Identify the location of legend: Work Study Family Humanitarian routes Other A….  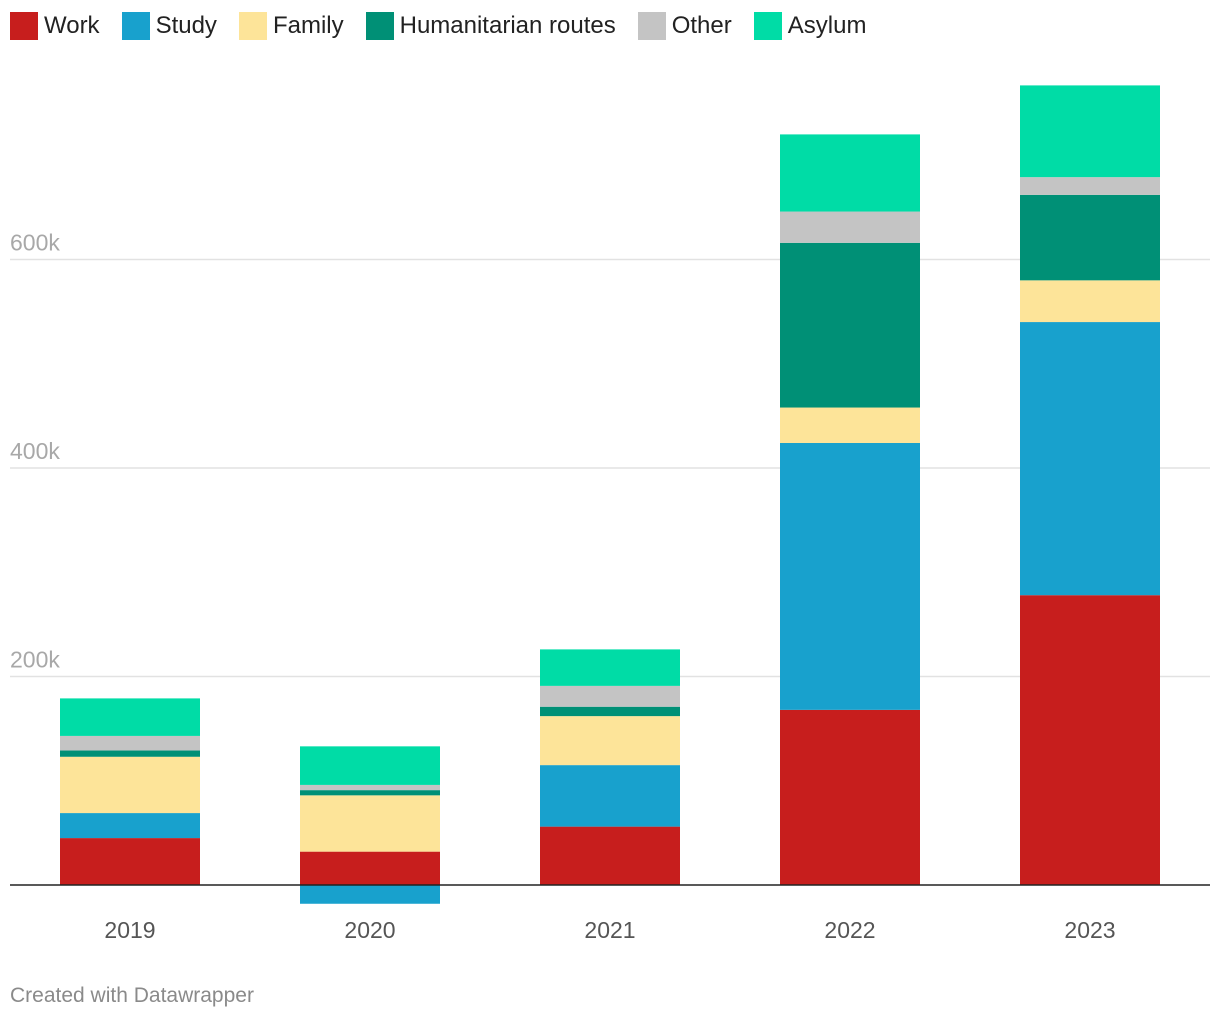
(449, 26).